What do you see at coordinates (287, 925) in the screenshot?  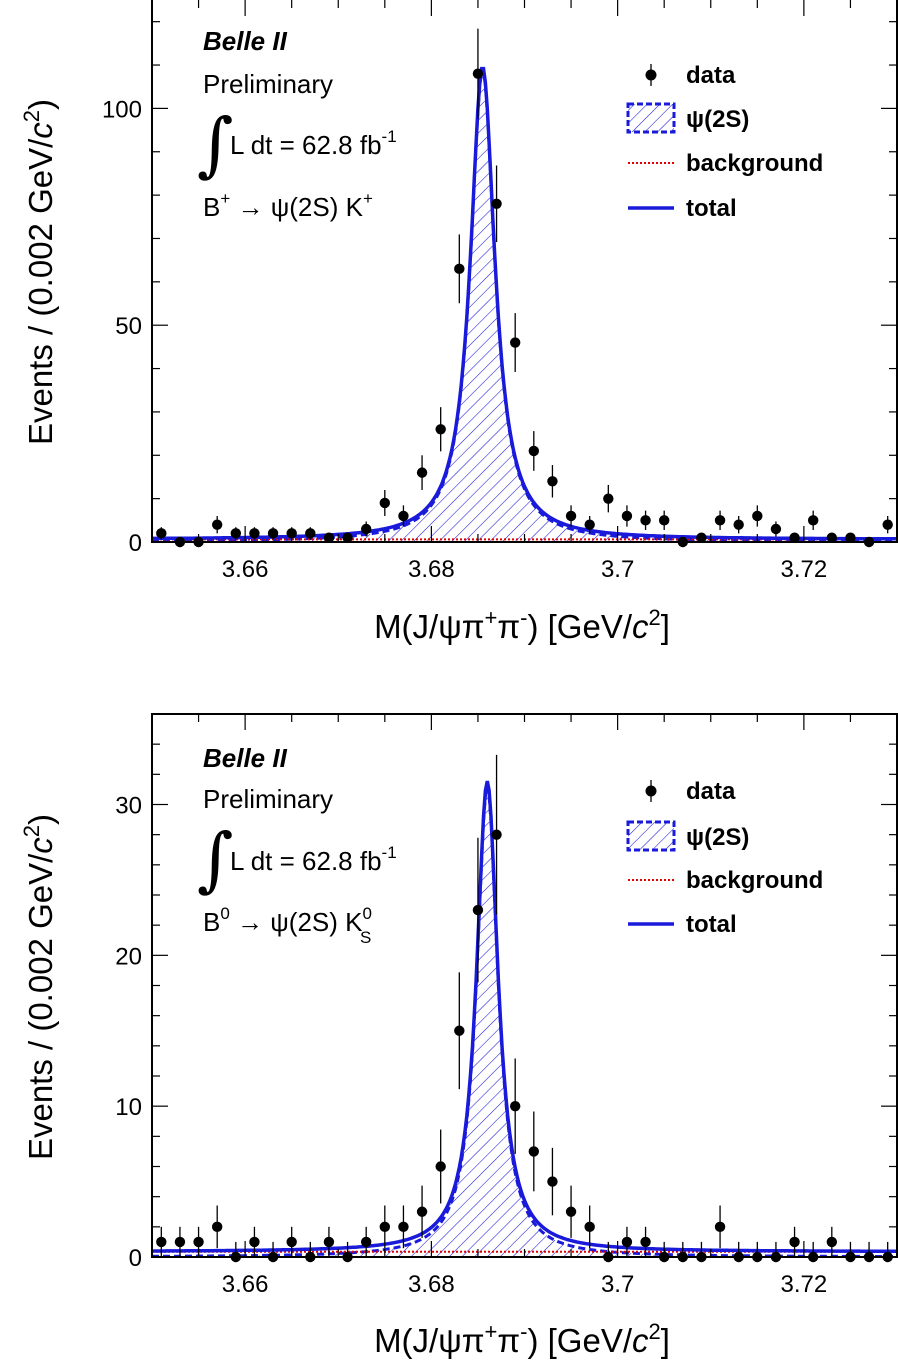 I see `decay-label: B0 → ψ(2S) K0 S` at bounding box center [287, 925].